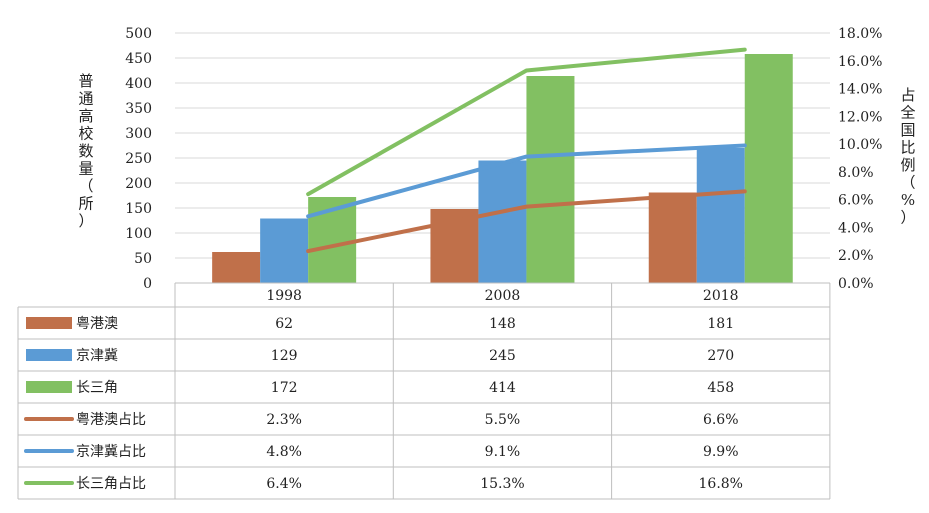 This screenshot has height=513, width=929. What do you see at coordinates (97, 324) in the screenshot?
I see `legend-label: 粤港澳` at bounding box center [97, 324].